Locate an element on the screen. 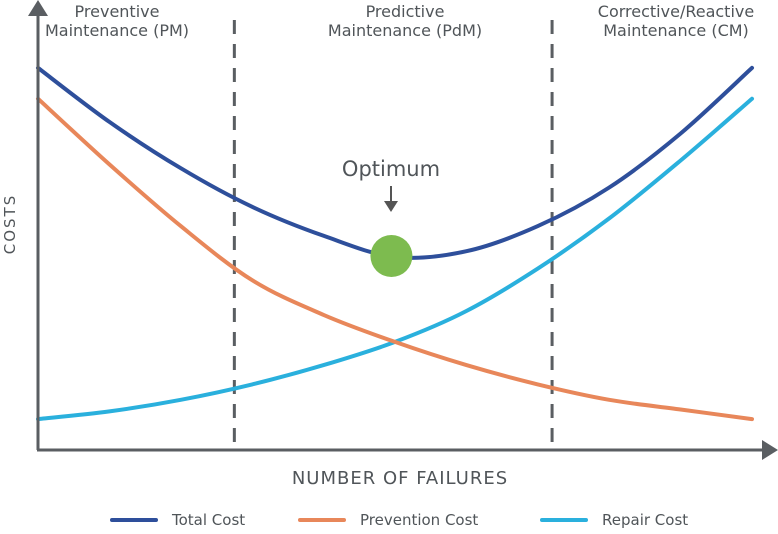  optimum-layer is located at coordinates (391, 231).